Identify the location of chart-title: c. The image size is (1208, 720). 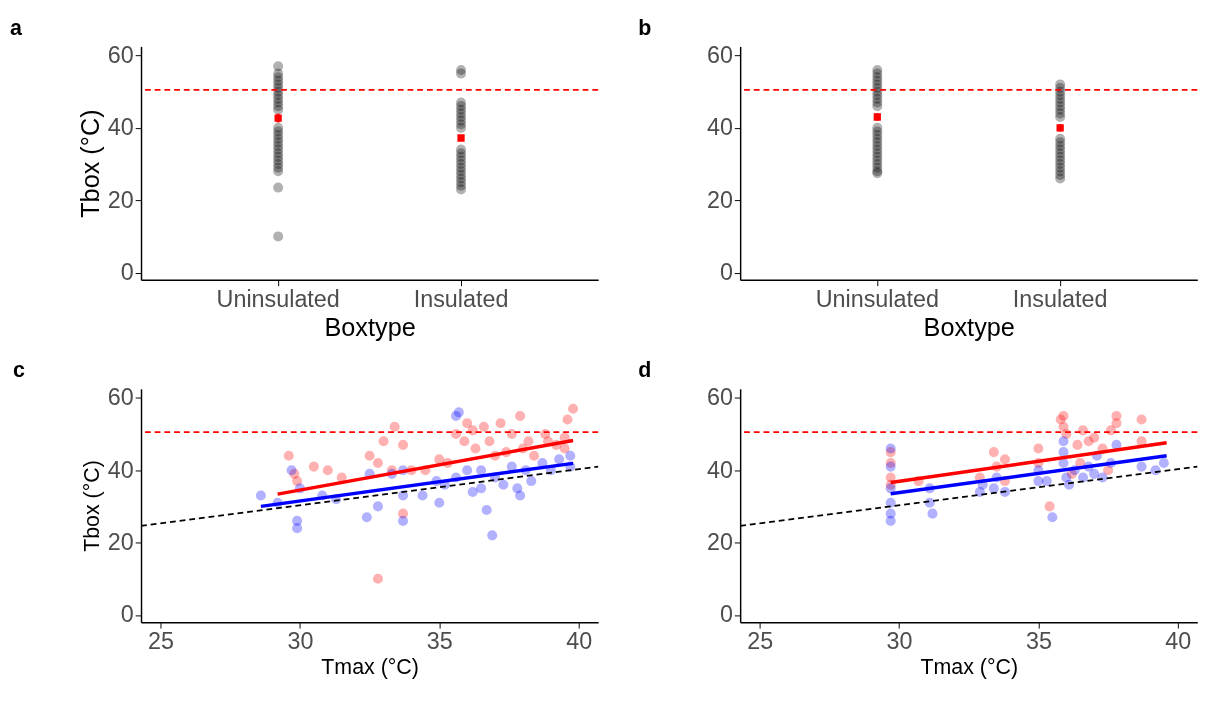
(18, 370).